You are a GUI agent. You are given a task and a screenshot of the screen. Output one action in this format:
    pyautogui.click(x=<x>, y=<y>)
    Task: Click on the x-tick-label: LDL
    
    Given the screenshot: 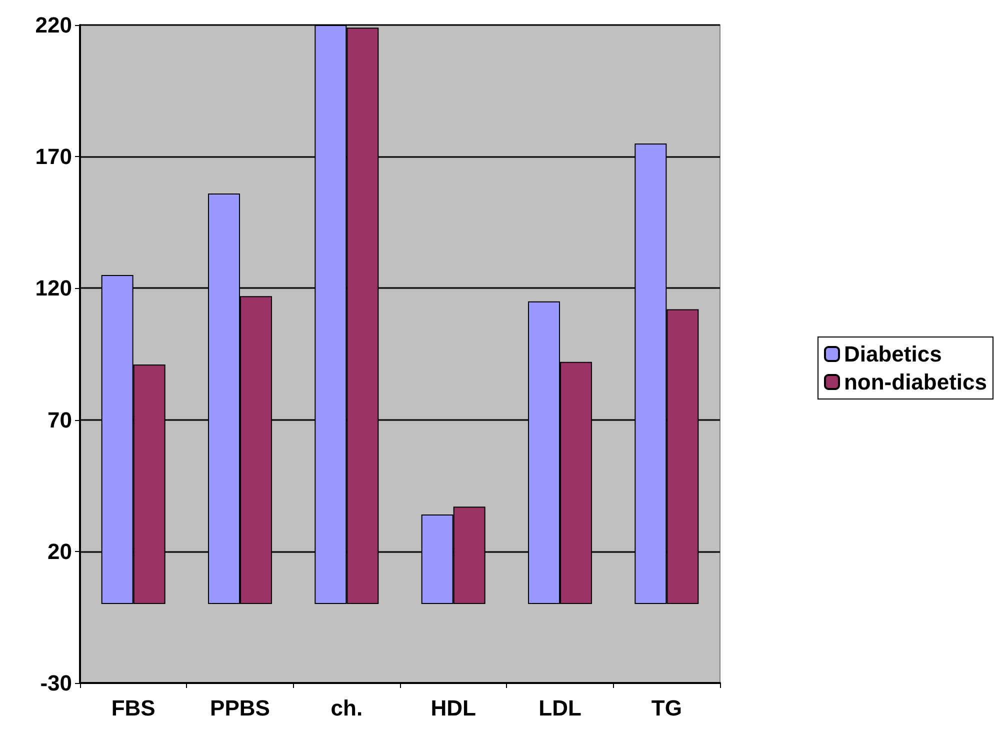 What is the action you would take?
    pyautogui.click(x=560, y=708)
    